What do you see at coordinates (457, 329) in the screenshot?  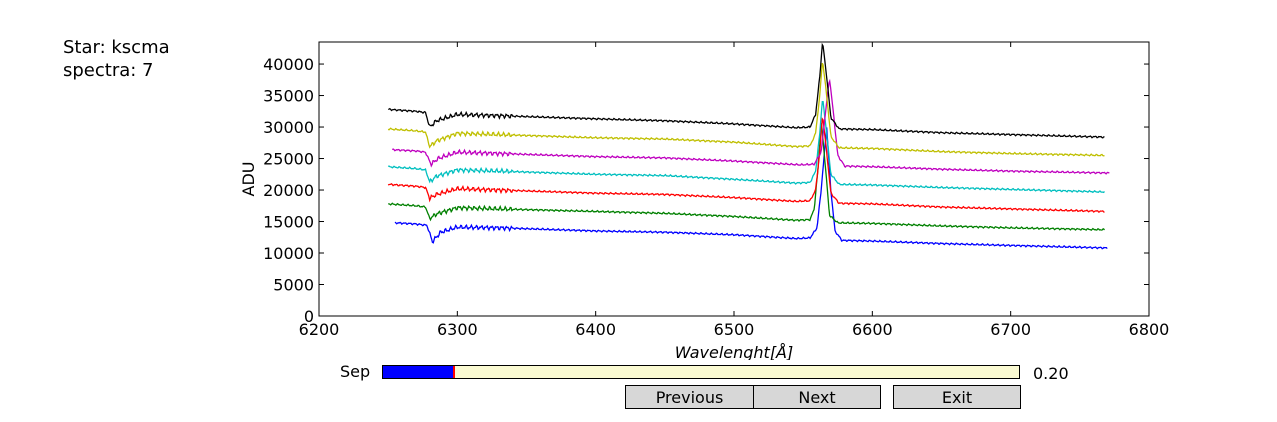 I see `x-tick-label: 6300` at bounding box center [457, 329].